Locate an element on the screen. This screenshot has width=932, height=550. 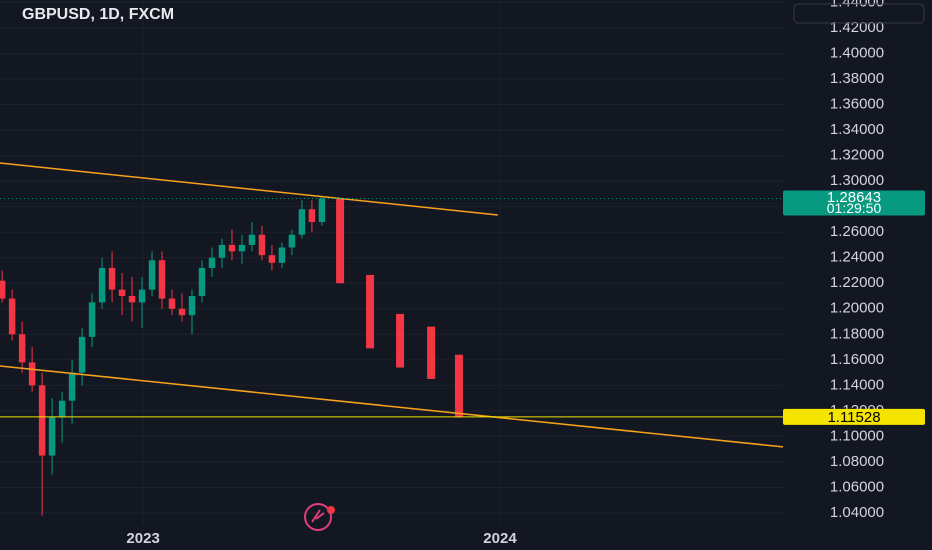
y-tick-label: 1.26000 is located at coordinates (857, 231).